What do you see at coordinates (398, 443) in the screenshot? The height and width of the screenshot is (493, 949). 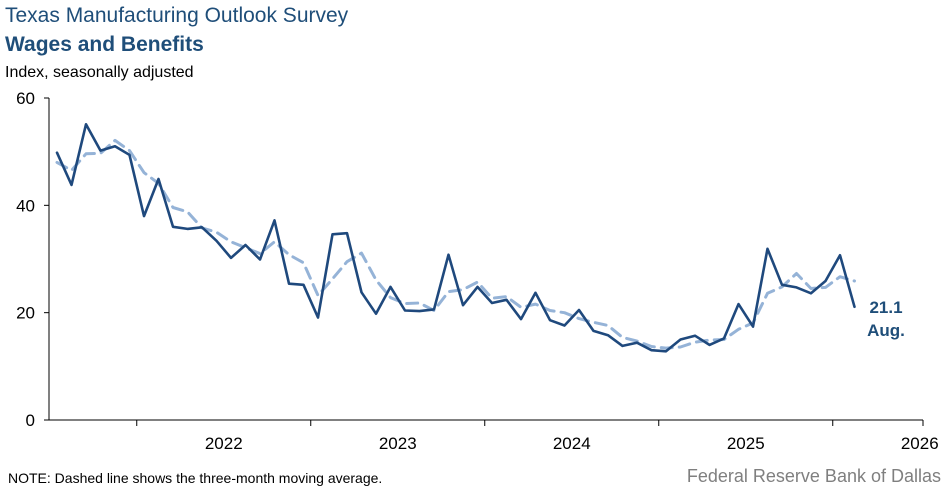 I see `x-tick-label: 2023` at bounding box center [398, 443].